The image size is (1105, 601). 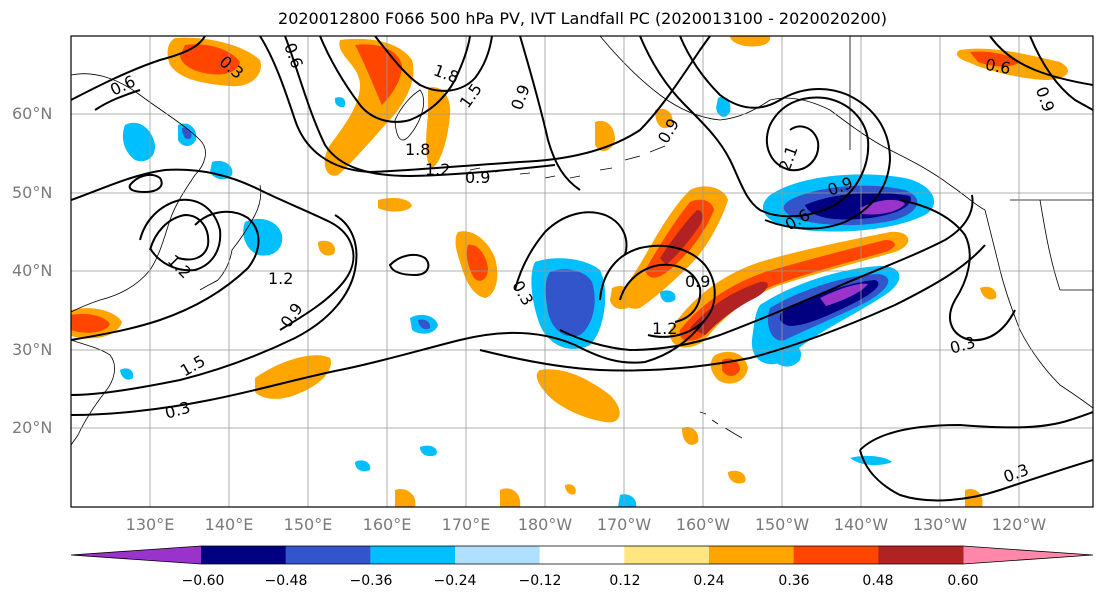 What do you see at coordinates (371, 581) in the screenshot?
I see `colorbar-tick-label: −0.36` at bounding box center [371, 581].